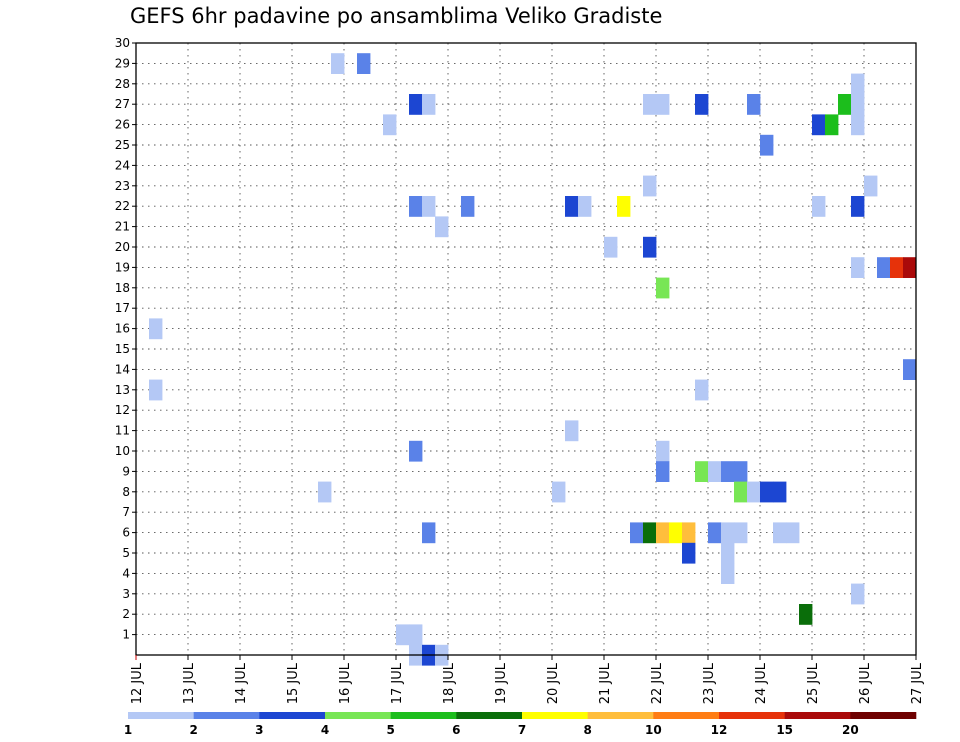 This screenshot has height=742, width=960. What do you see at coordinates (126, 492) in the screenshot?
I see `y-tick-label: 8` at bounding box center [126, 492].